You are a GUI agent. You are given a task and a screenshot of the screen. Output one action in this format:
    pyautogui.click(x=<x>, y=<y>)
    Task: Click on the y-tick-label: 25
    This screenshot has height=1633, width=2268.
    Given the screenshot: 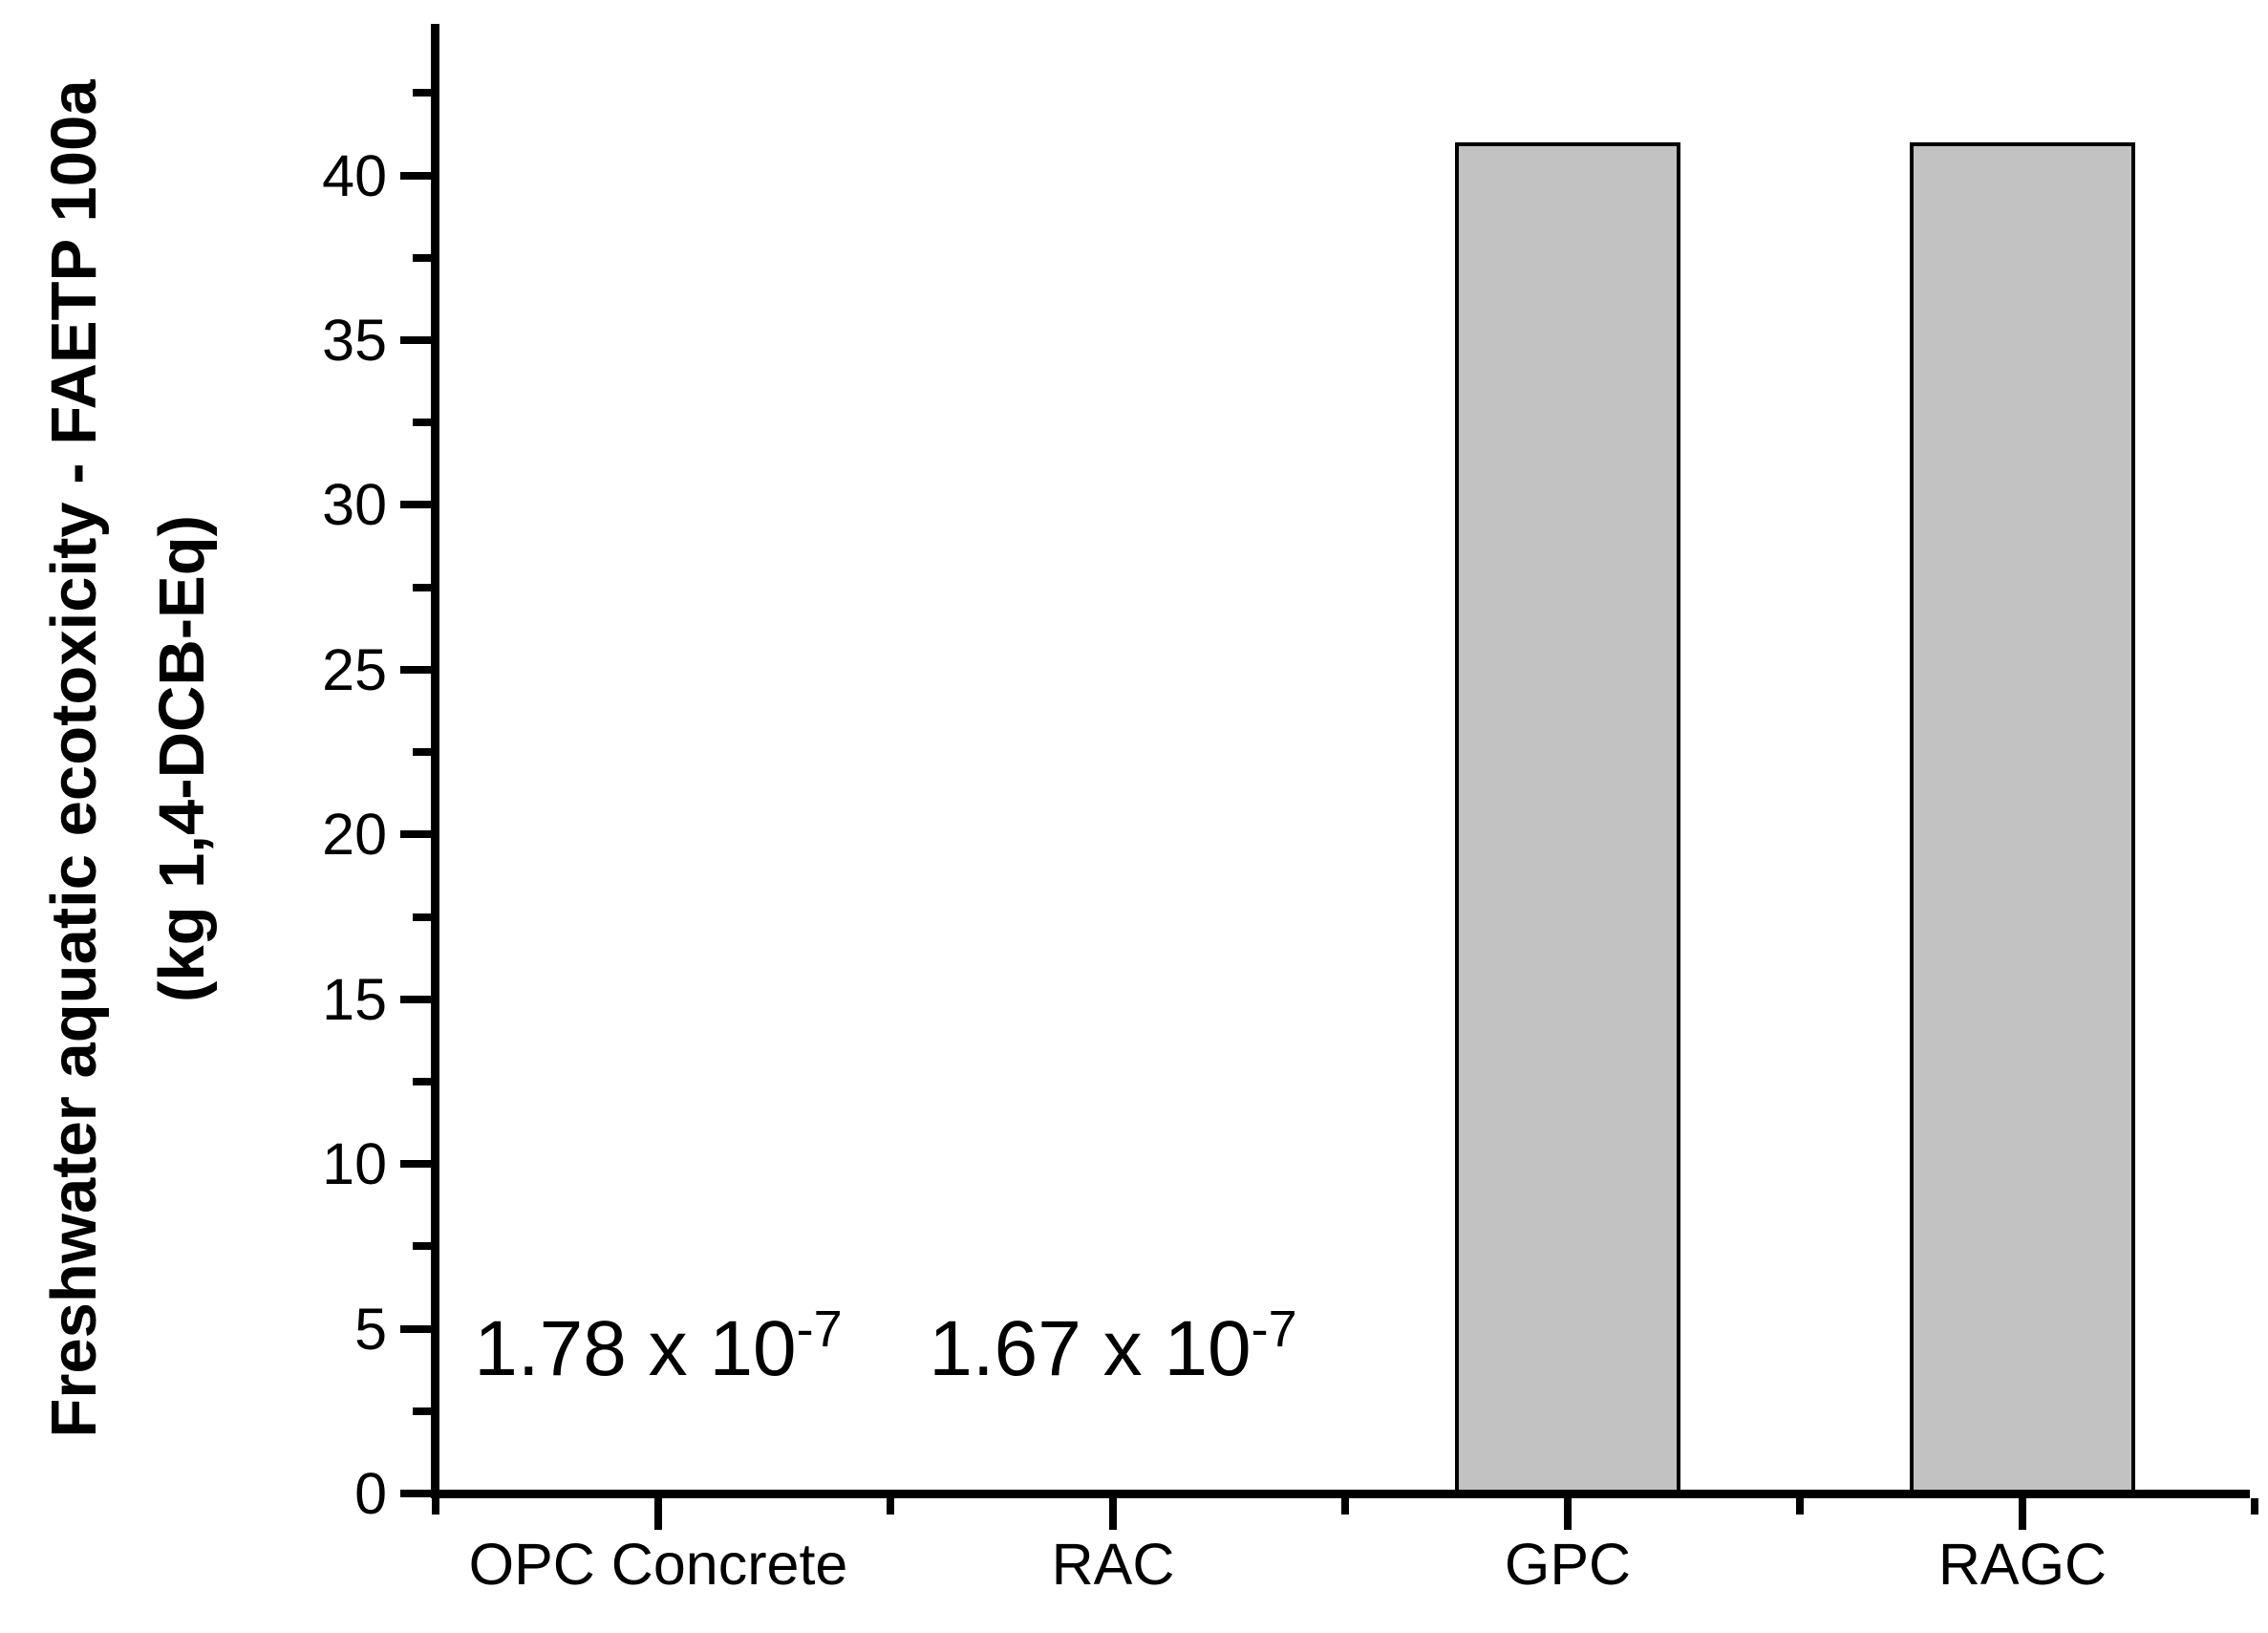 What is the action you would take?
    pyautogui.click(x=354, y=669)
    